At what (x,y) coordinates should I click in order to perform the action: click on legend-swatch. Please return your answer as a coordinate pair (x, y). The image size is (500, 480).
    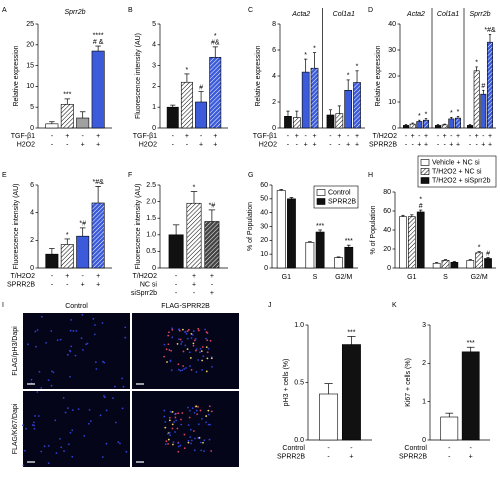
    Looking at the image, I should click on (425, 180).